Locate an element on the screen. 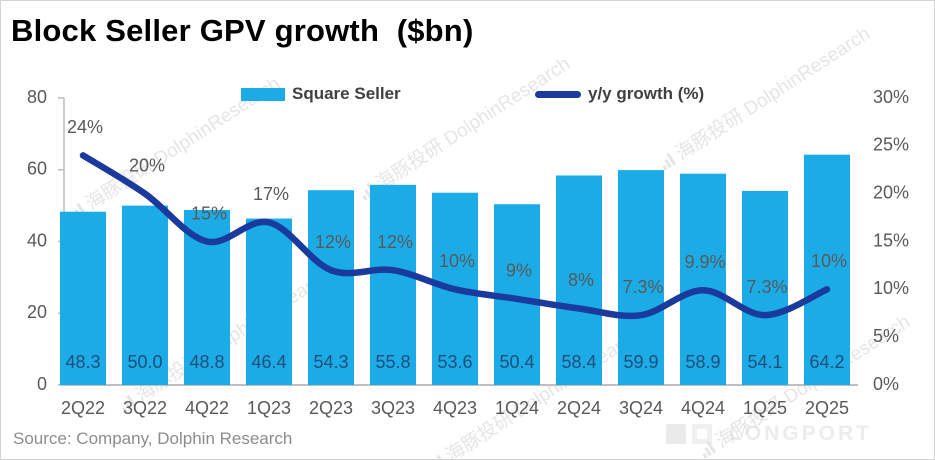 This screenshot has height=460, width=935. category-label: 2Q23 is located at coordinates (331, 408).